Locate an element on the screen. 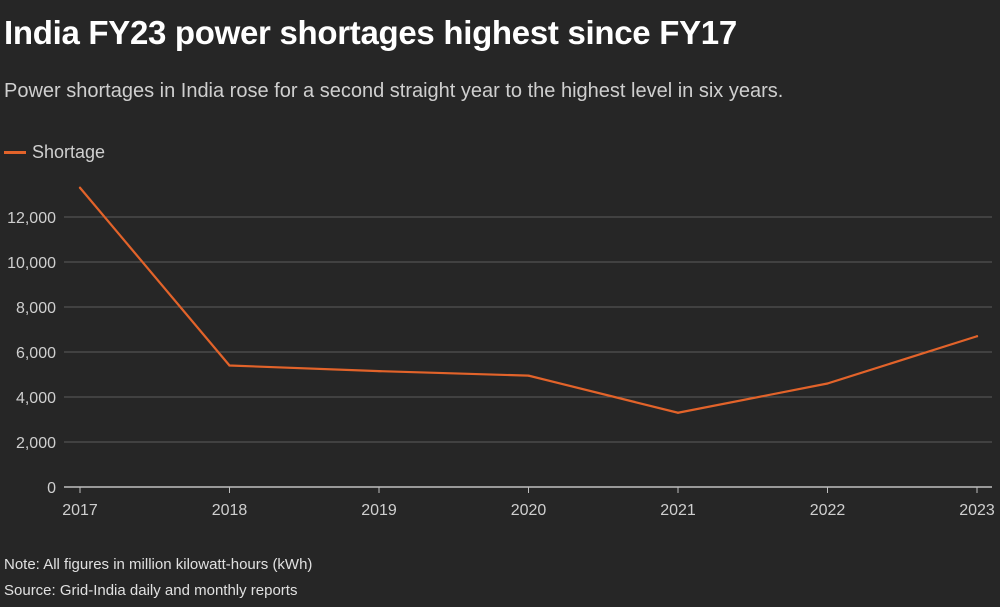 This screenshot has width=1000, height=607. y-tick-label: 10,000 is located at coordinates (31, 263).